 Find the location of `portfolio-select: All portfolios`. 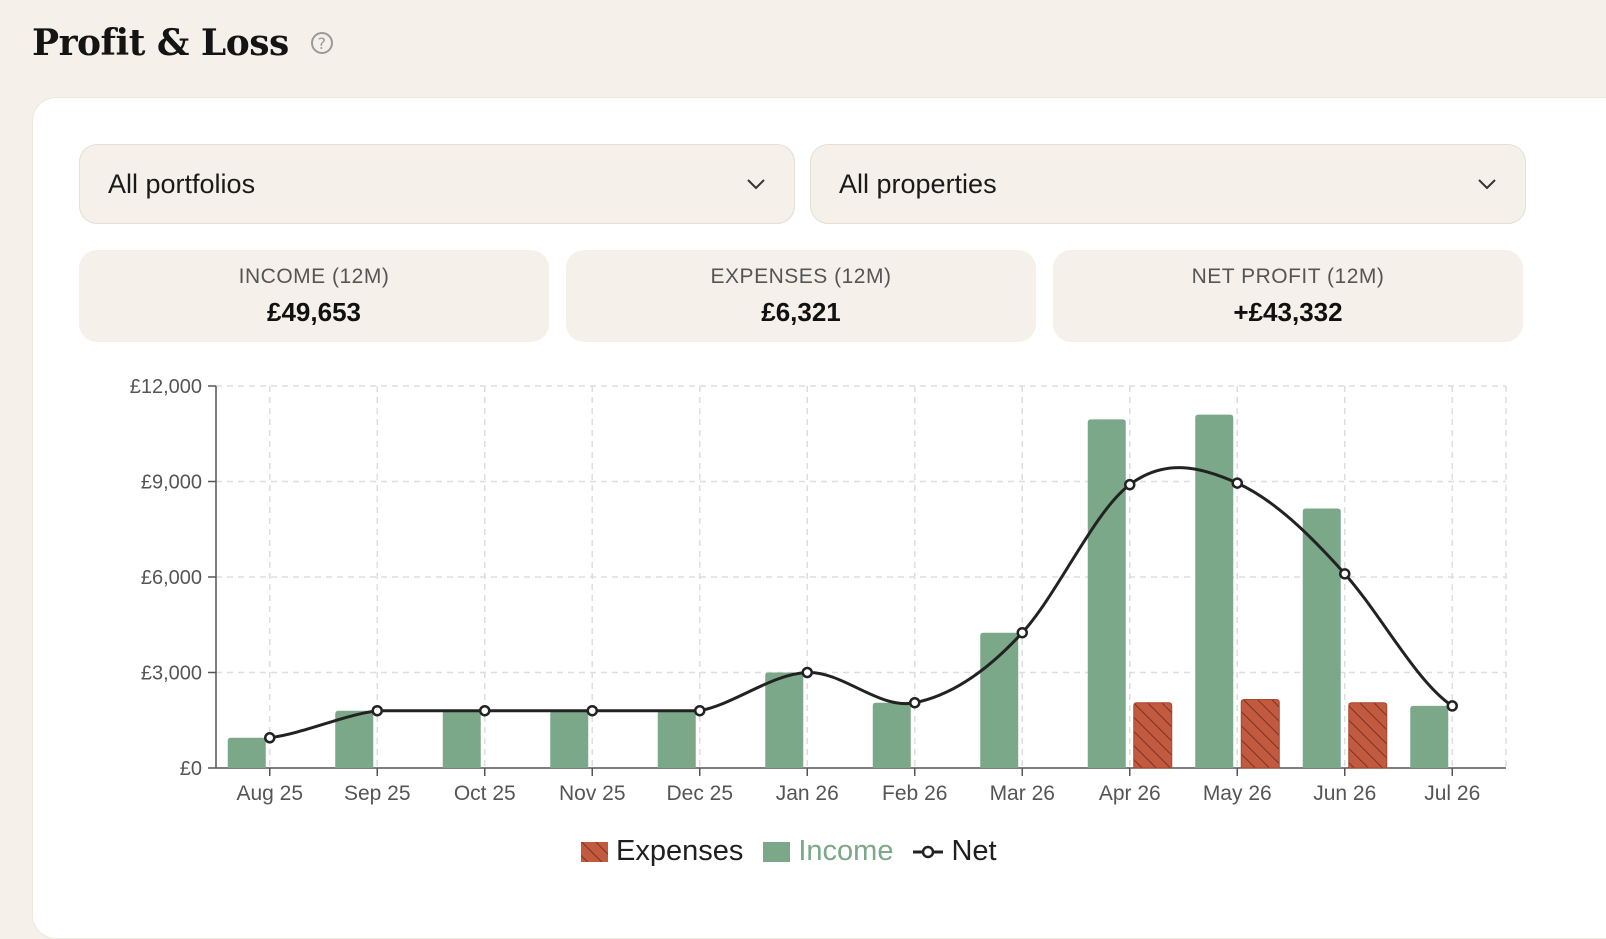

portfolio-select: All portfolios is located at coordinates (437, 184).